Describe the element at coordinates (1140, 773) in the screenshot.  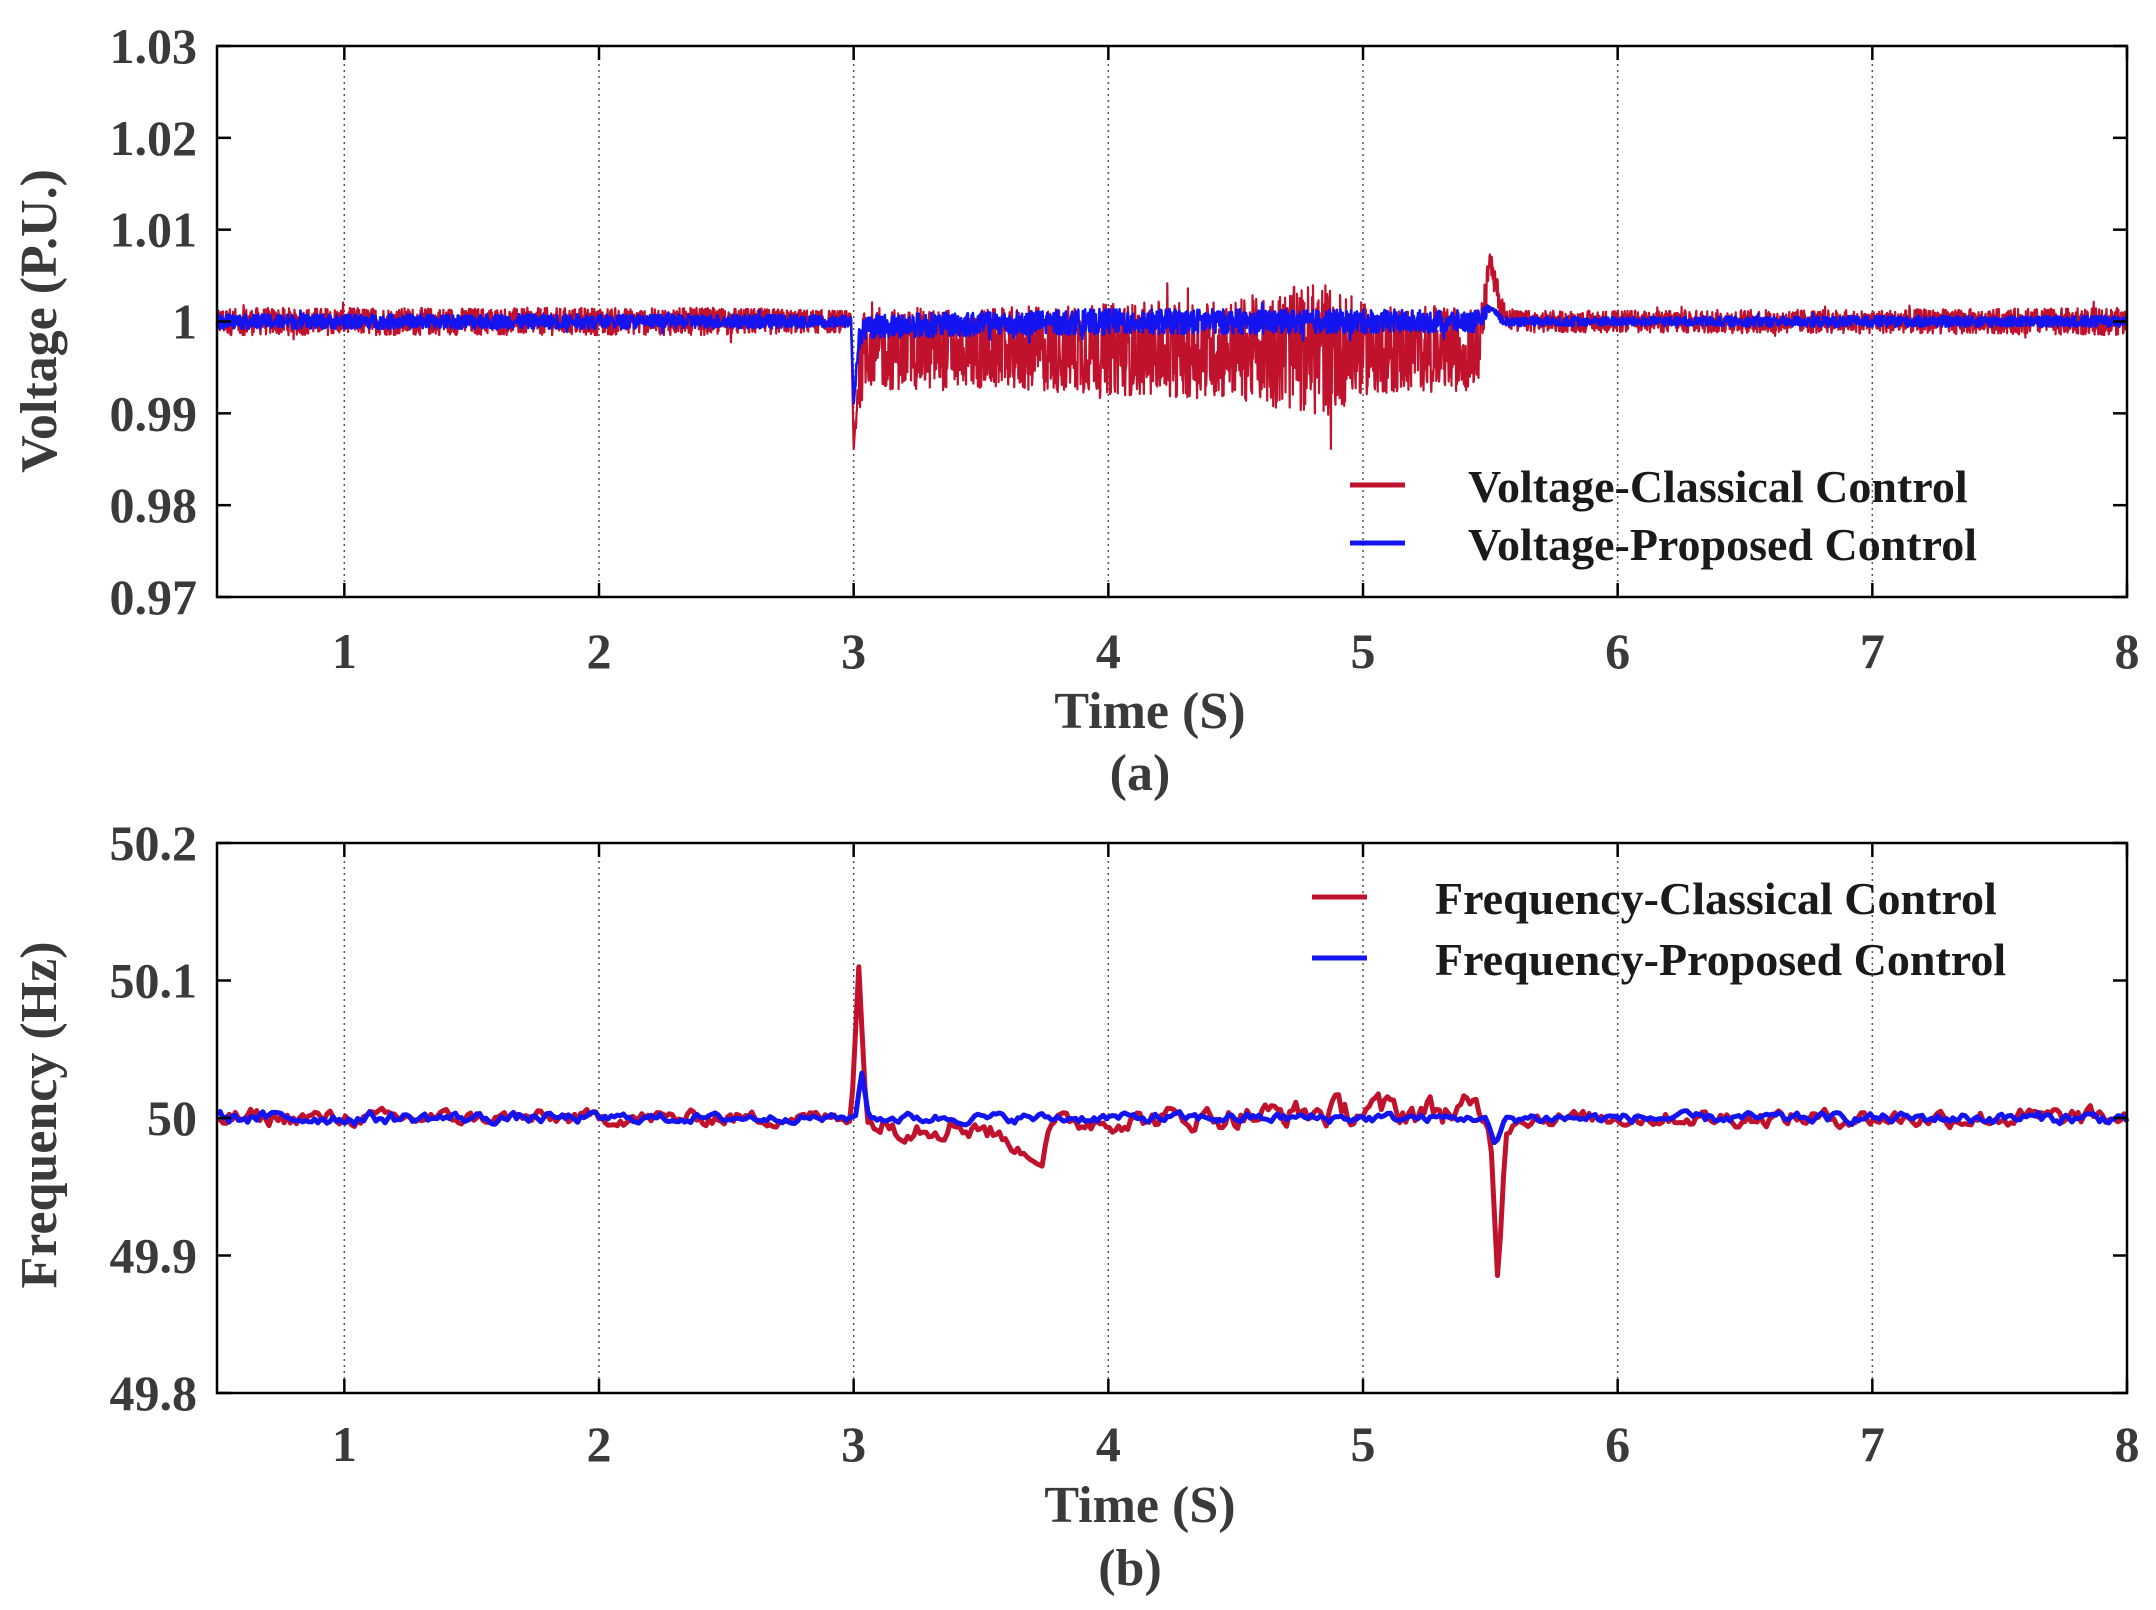
I see `voltage-panel-label: (a)` at that location.